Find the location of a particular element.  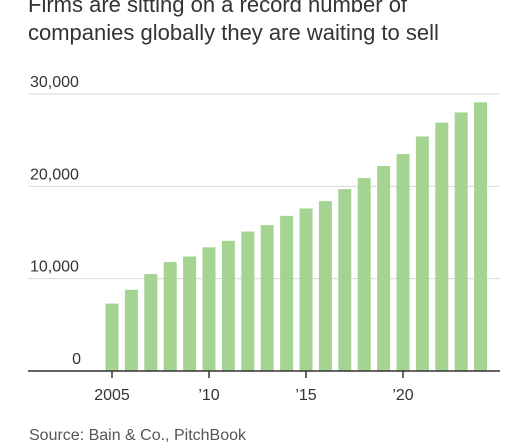

bar-2016 is located at coordinates (325, 286).